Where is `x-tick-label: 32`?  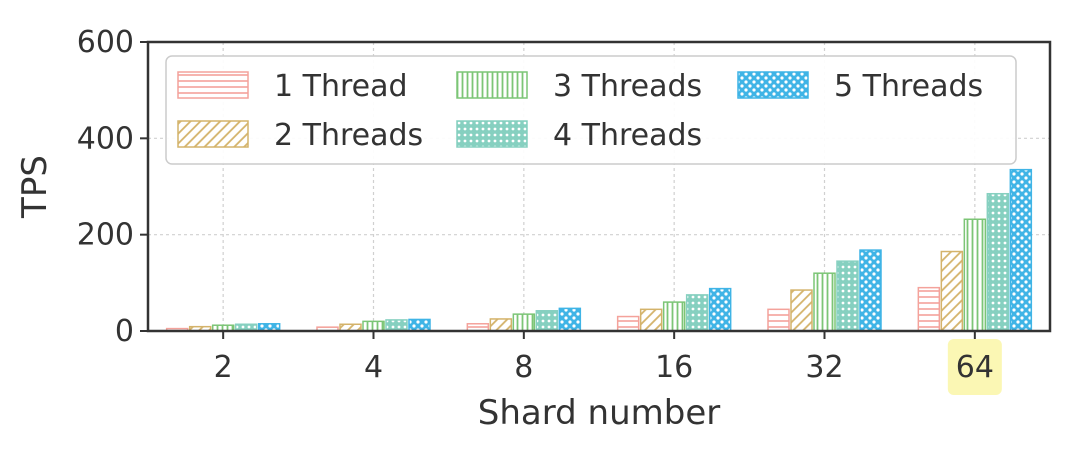 x-tick-label: 32 is located at coordinates (824, 367).